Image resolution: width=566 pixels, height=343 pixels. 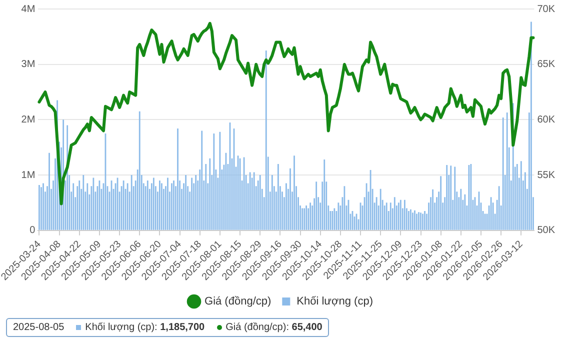 I want to click on y2-tick-label: 55K, so click(x=546, y=175).